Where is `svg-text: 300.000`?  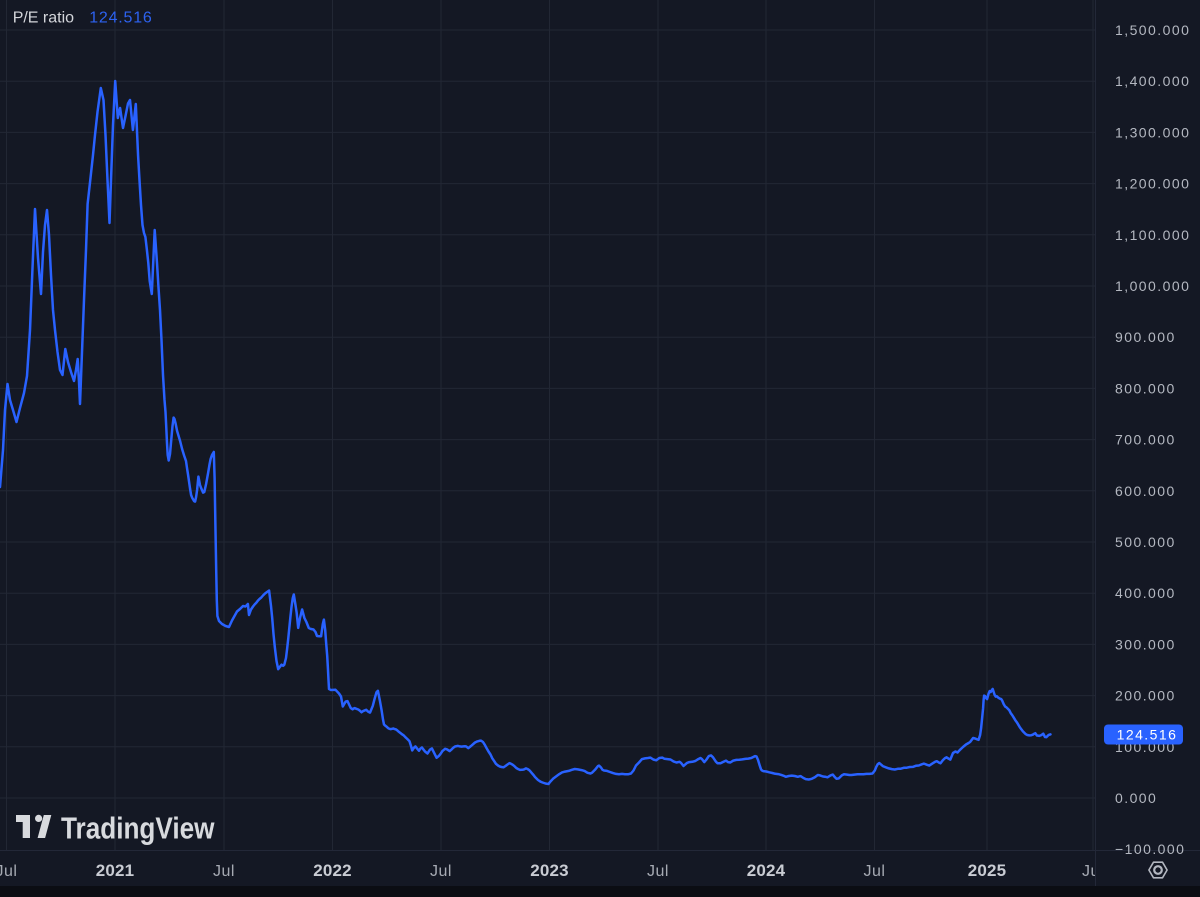 svg-text: 300.000 is located at coordinates (1145, 644).